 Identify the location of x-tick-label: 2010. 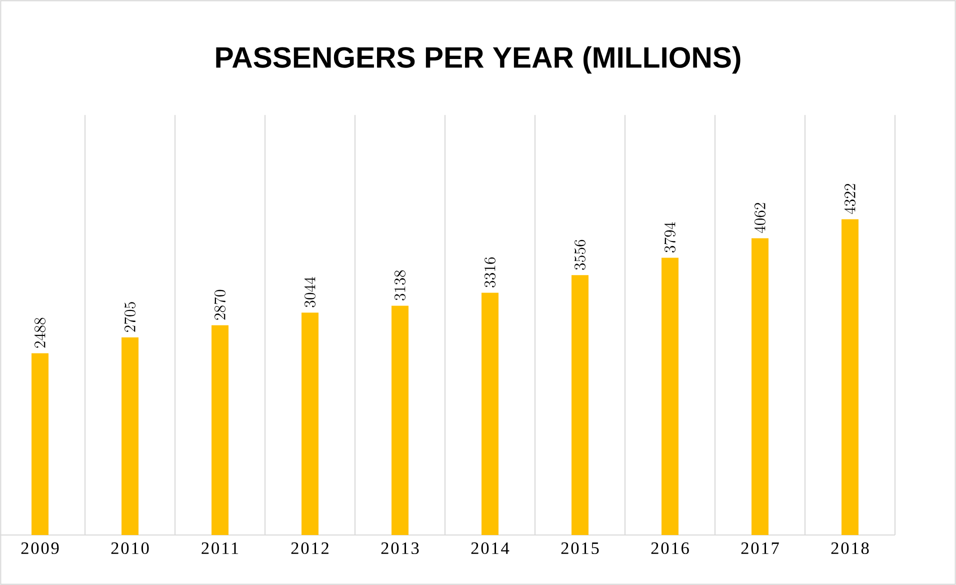
(130, 548).